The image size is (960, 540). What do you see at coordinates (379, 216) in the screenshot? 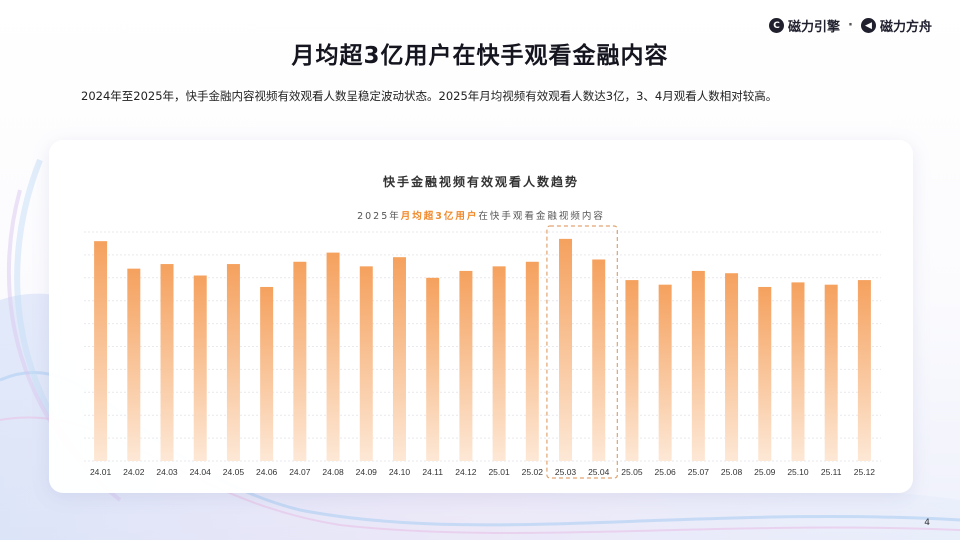
I see `chart-subtitle-prefix: 2025年` at bounding box center [379, 216].